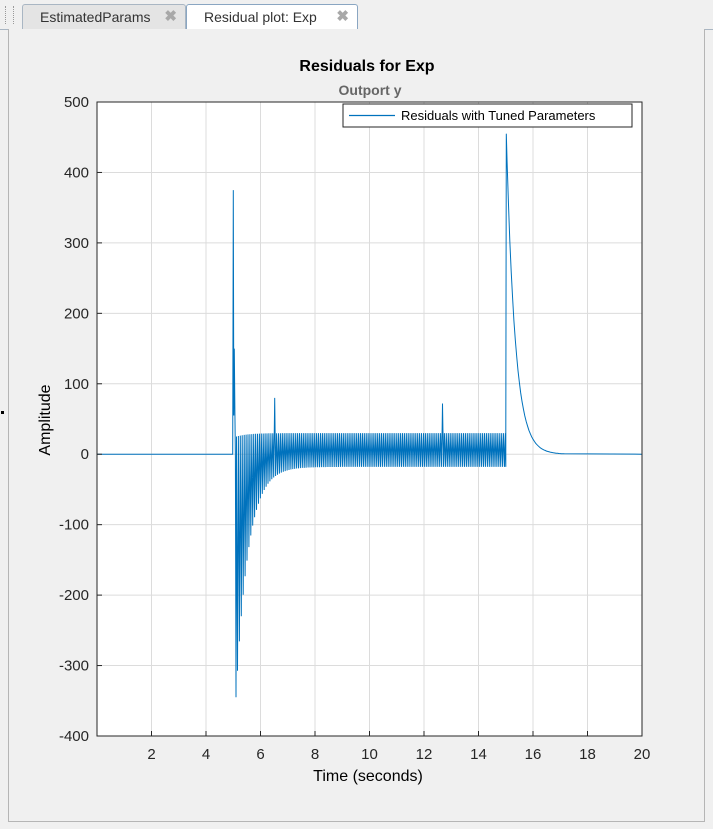  What do you see at coordinates (370, 90) in the screenshot?
I see `chart-subtitle: Outport y` at bounding box center [370, 90].